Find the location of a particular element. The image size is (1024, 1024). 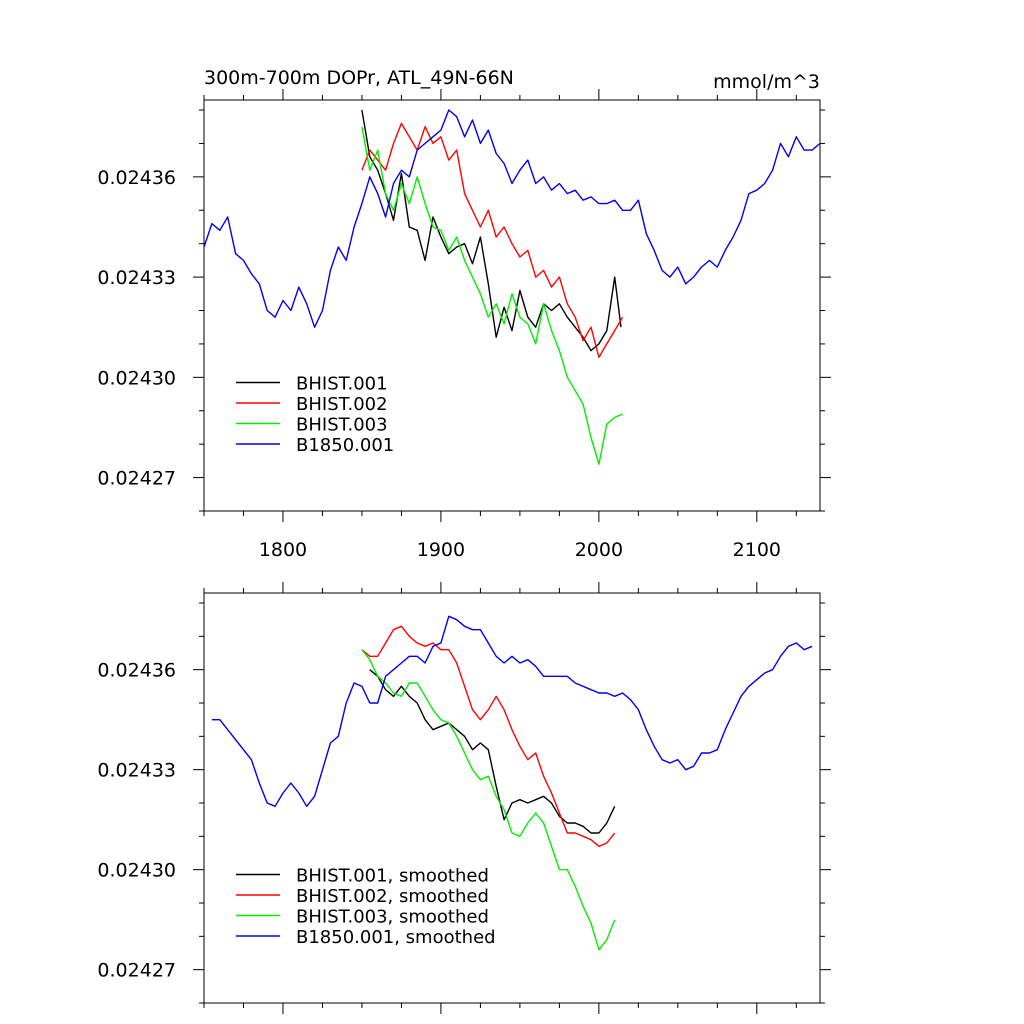

units-label: mmol/m^3 is located at coordinates (766, 82).